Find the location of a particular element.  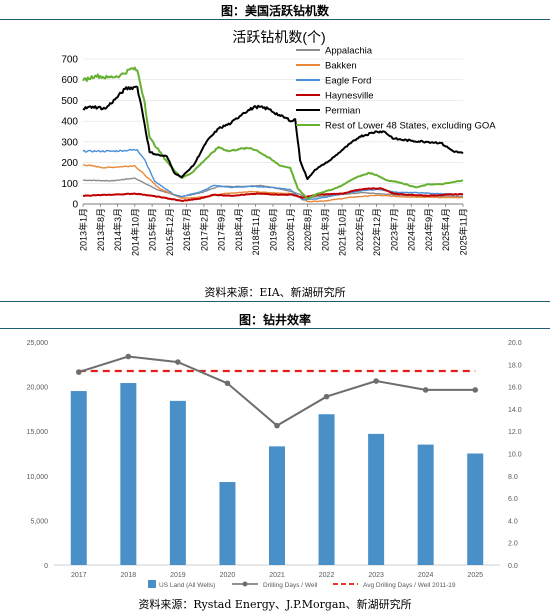

chart1-xtick-label: 2018年11月 is located at coordinates (255, 231).